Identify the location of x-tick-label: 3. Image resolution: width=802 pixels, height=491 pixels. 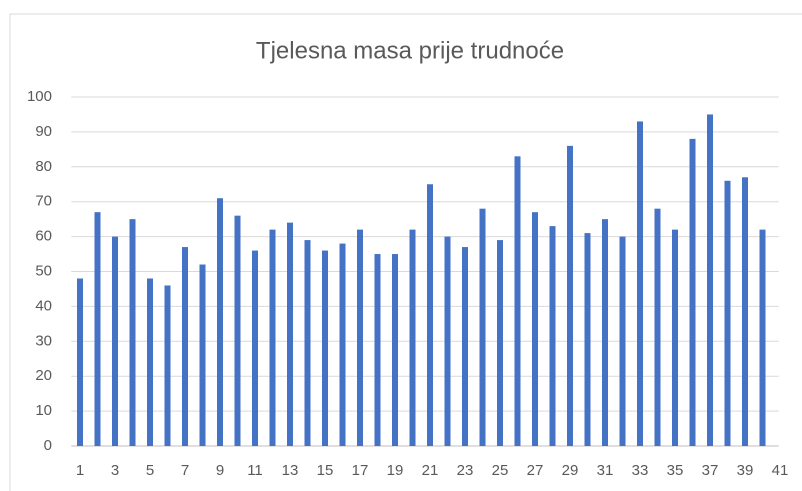
(115, 470).